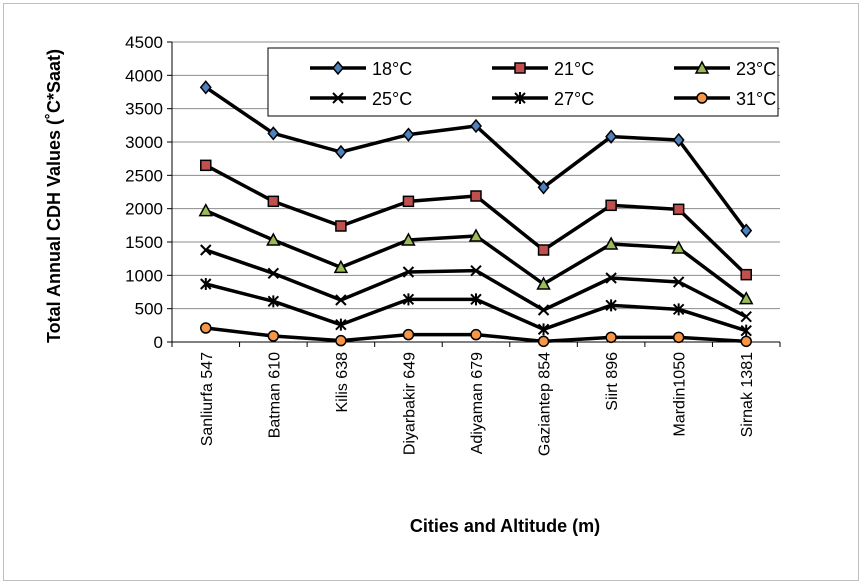  I want to click on legend-item: 25°C, so click(361, 99).